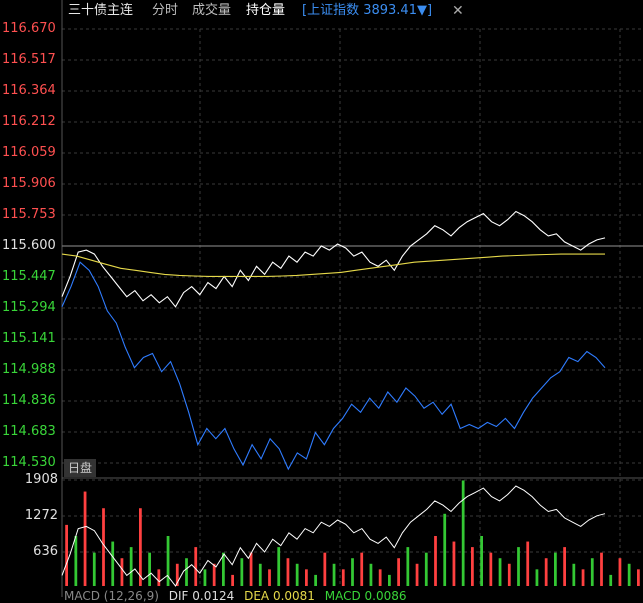 The height and width of the screenshot is (603, 643). Describe the element at coordinates (41, 479) in the screenshot. I see `volume-tick-label: 1908` at that location.